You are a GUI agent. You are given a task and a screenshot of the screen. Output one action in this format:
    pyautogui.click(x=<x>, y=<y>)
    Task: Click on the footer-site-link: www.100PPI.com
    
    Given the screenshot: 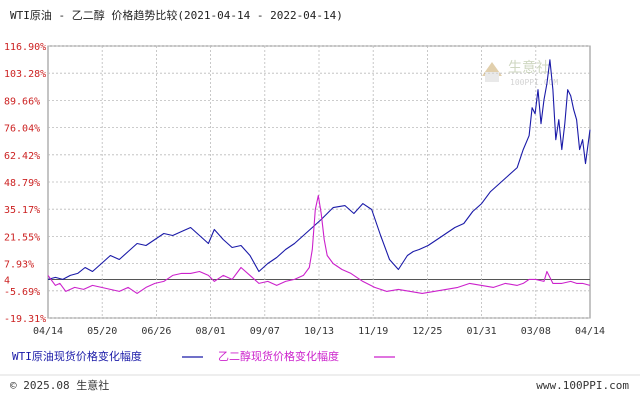 What is the action you would take?
    pyautogui.click(x=582, y=385)
    